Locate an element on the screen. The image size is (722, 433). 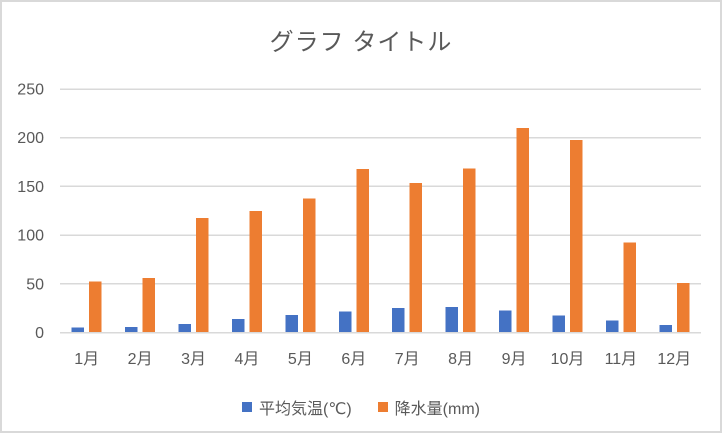
bar-3月-series0 is located at coordinates (185, 328).